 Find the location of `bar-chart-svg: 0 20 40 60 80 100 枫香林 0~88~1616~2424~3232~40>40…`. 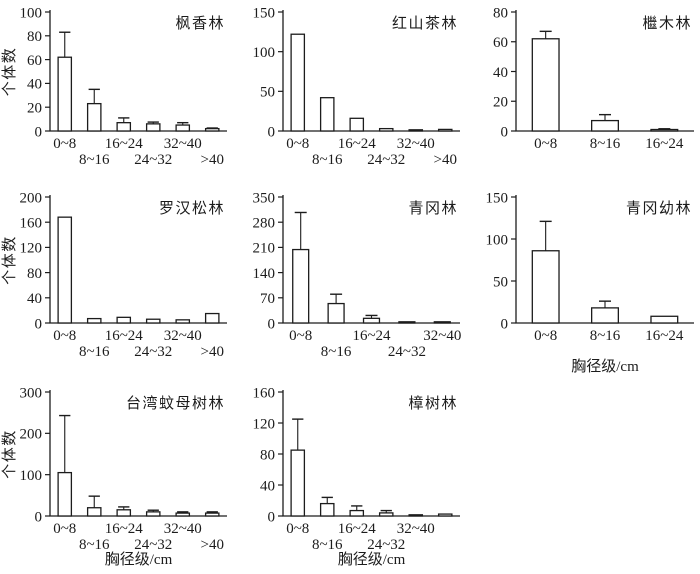

bar-chart-svg: 0 20 40 60 80 100 枫香林 0~88~1616~2424~3232~40>40… is located at coordinates (114, 86).